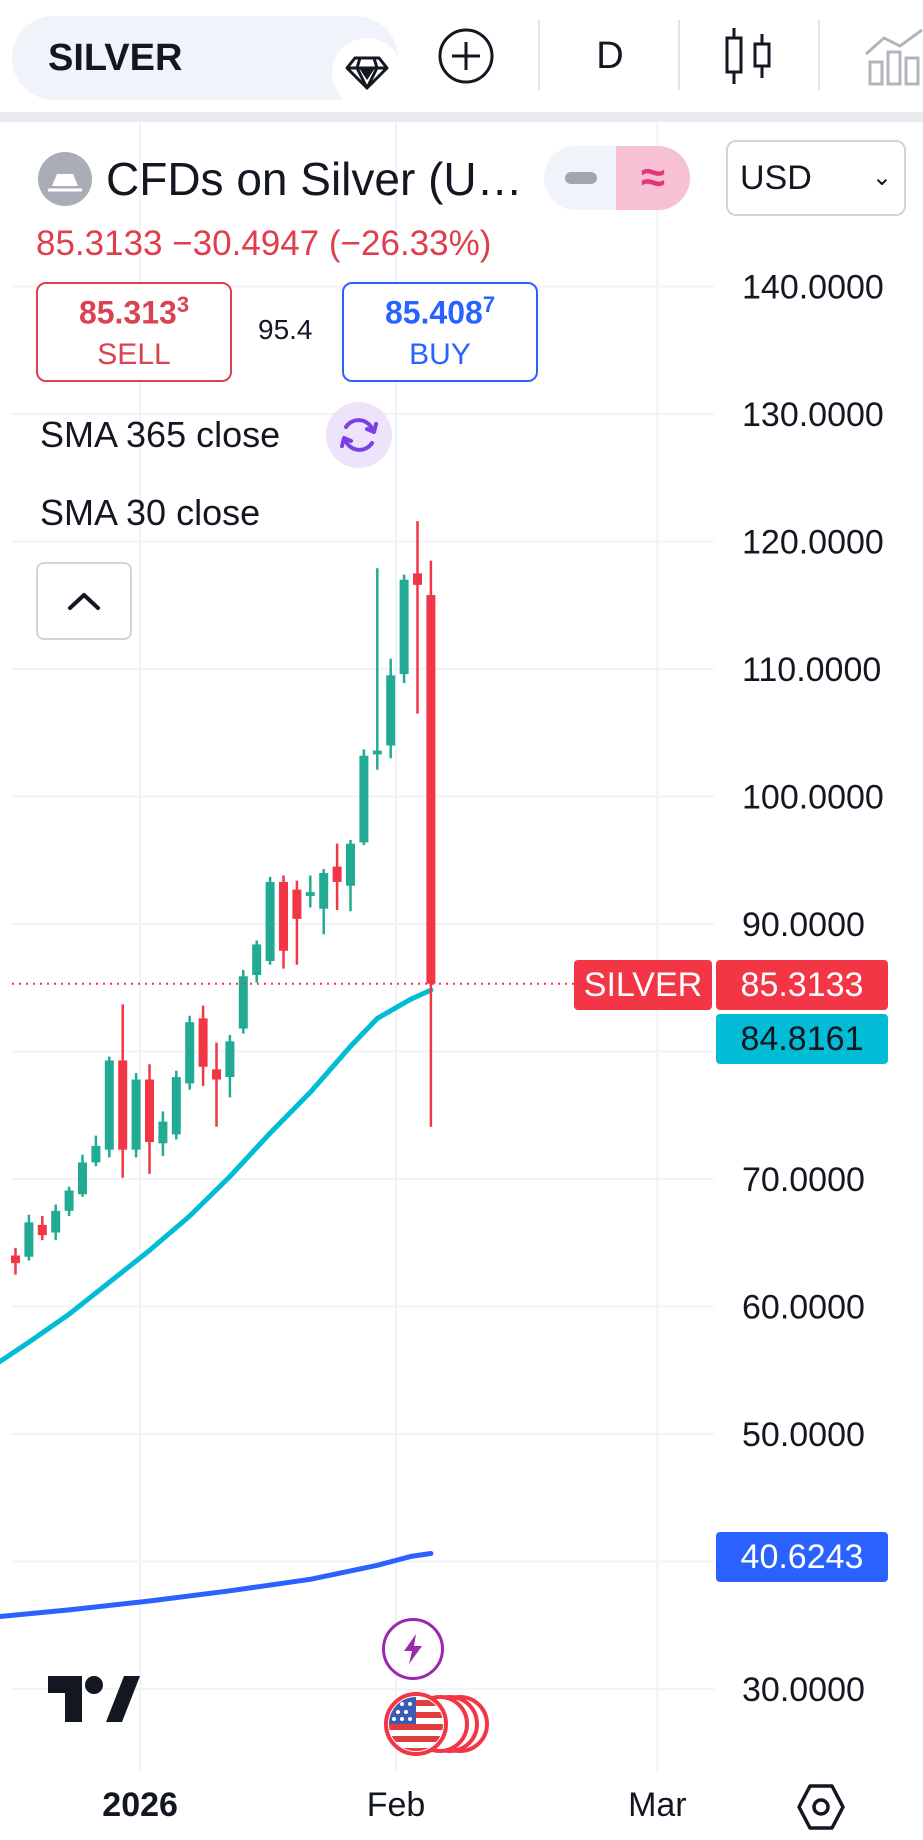 The width and height of the screenshot is (923, 1840). I want to click on add-symbol-button, so click(466, 56).